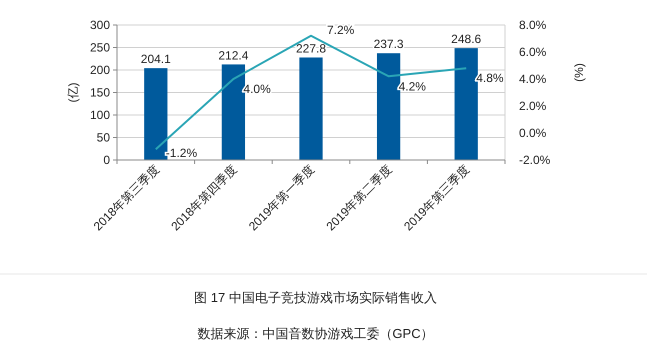 The width and height of the screenshot is (647, 352). Describe the element at coordinates (315, 297) in the screenshot. I see `text: 图 17 中国电子竞技游戏市场实际销售收入` at that location.